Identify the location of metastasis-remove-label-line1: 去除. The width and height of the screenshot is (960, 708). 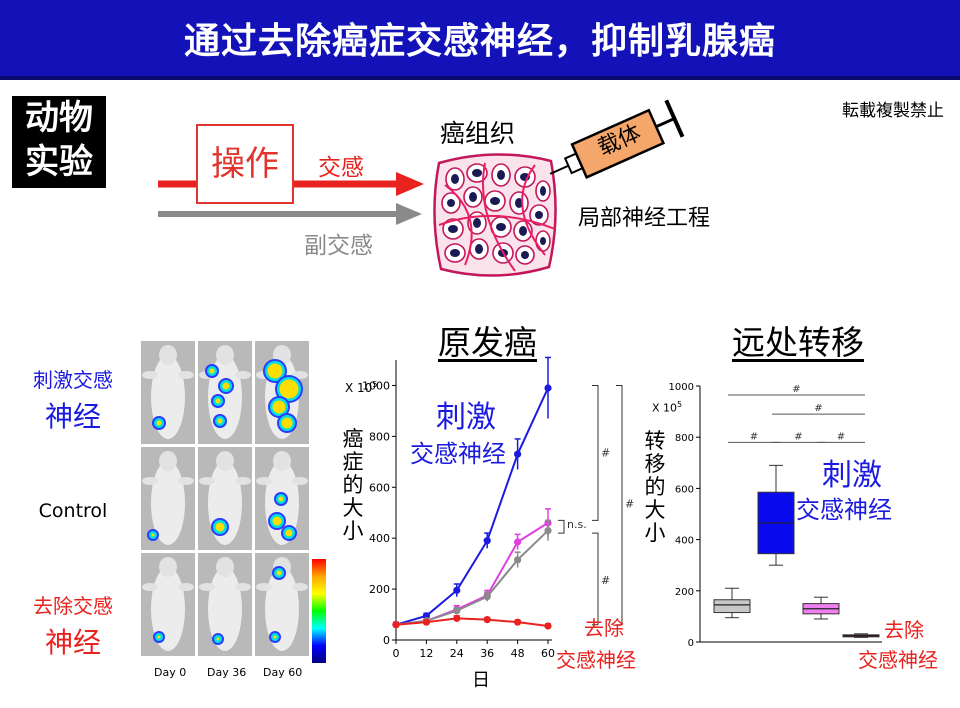
(904, 630).